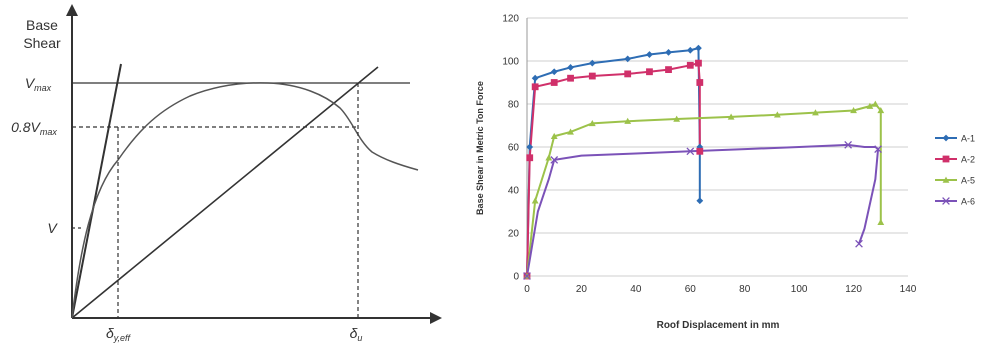  I want to click on y-tick-label: 40, so click(514, 191).